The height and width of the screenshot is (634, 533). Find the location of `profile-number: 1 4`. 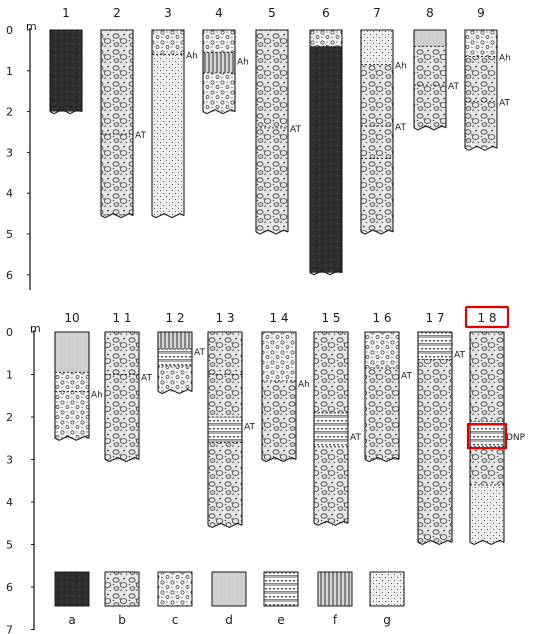

profile-number: 1 4 is located at coordinates (278, 318).